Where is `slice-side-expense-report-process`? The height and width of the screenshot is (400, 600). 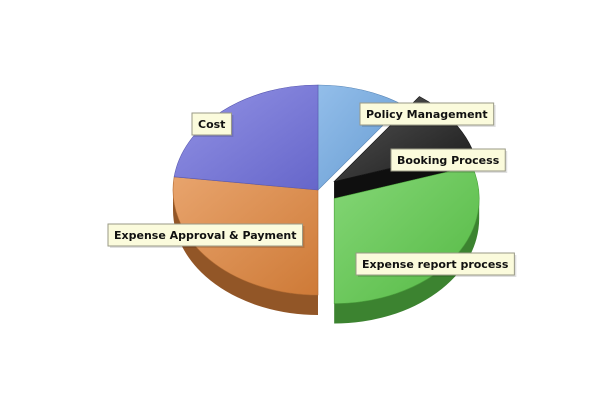
slice-side-expense-report-process is located at coordinates (407, 261).